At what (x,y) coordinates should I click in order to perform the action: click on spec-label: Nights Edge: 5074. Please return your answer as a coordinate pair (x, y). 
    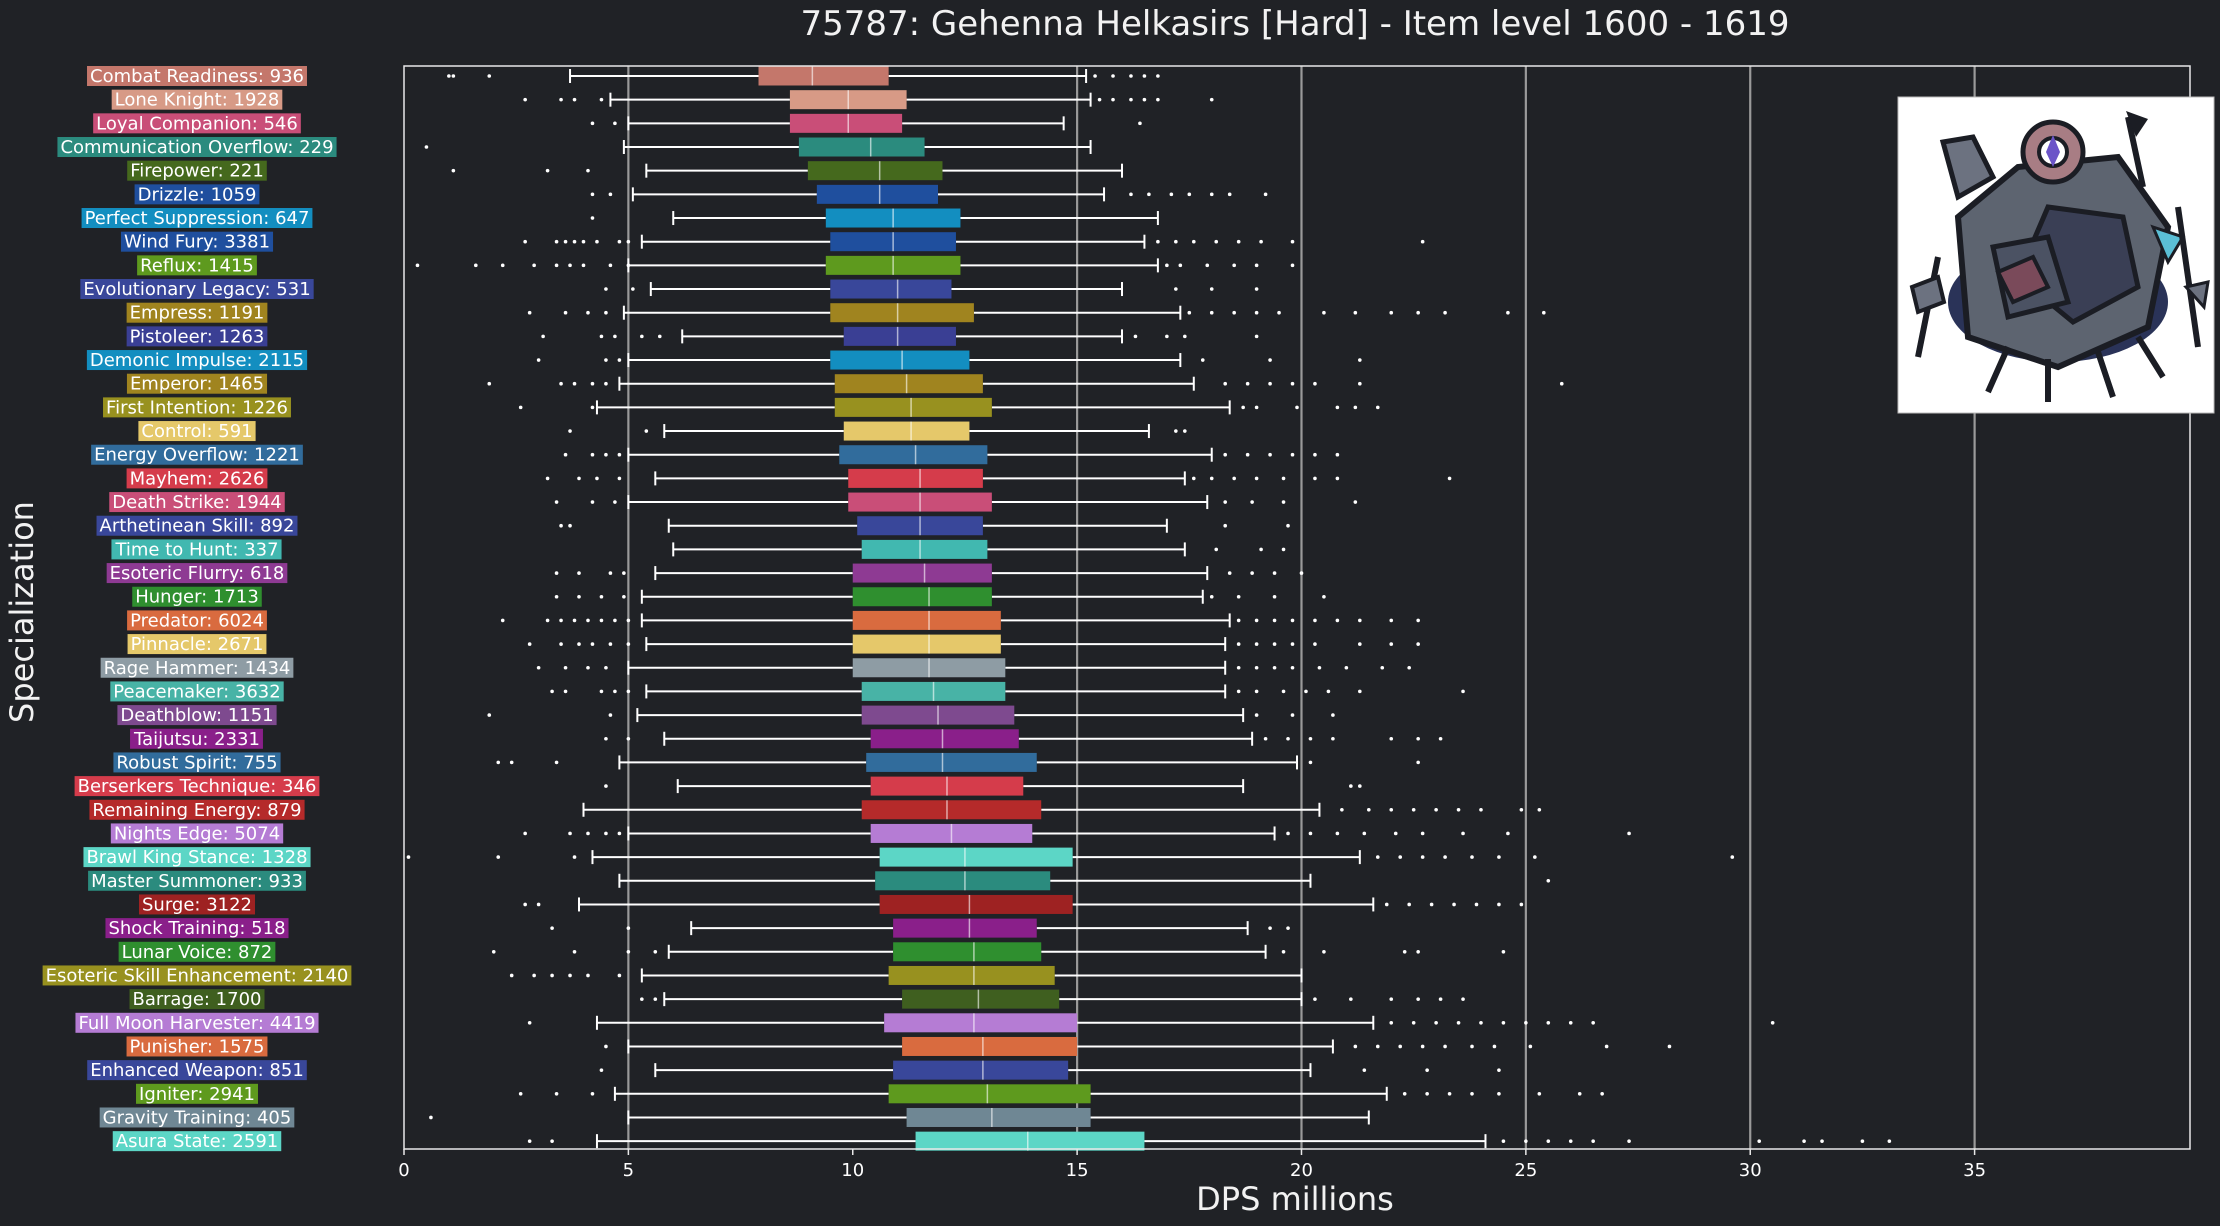
    Looking at the image, I should click on (197, 833).